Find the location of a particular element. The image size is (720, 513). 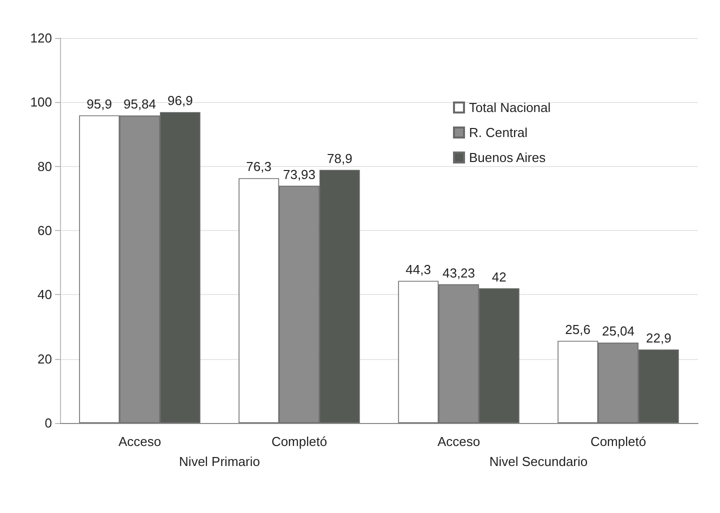

y-tick-label: 20 is located at coordinates (45, 358).